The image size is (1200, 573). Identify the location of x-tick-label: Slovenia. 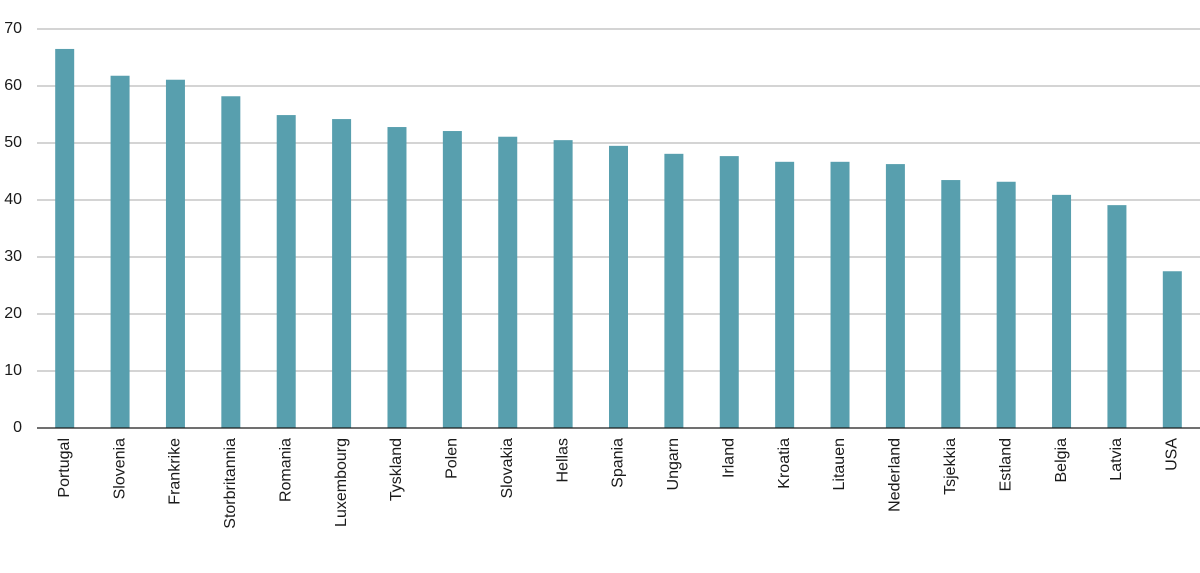
(119, 468).